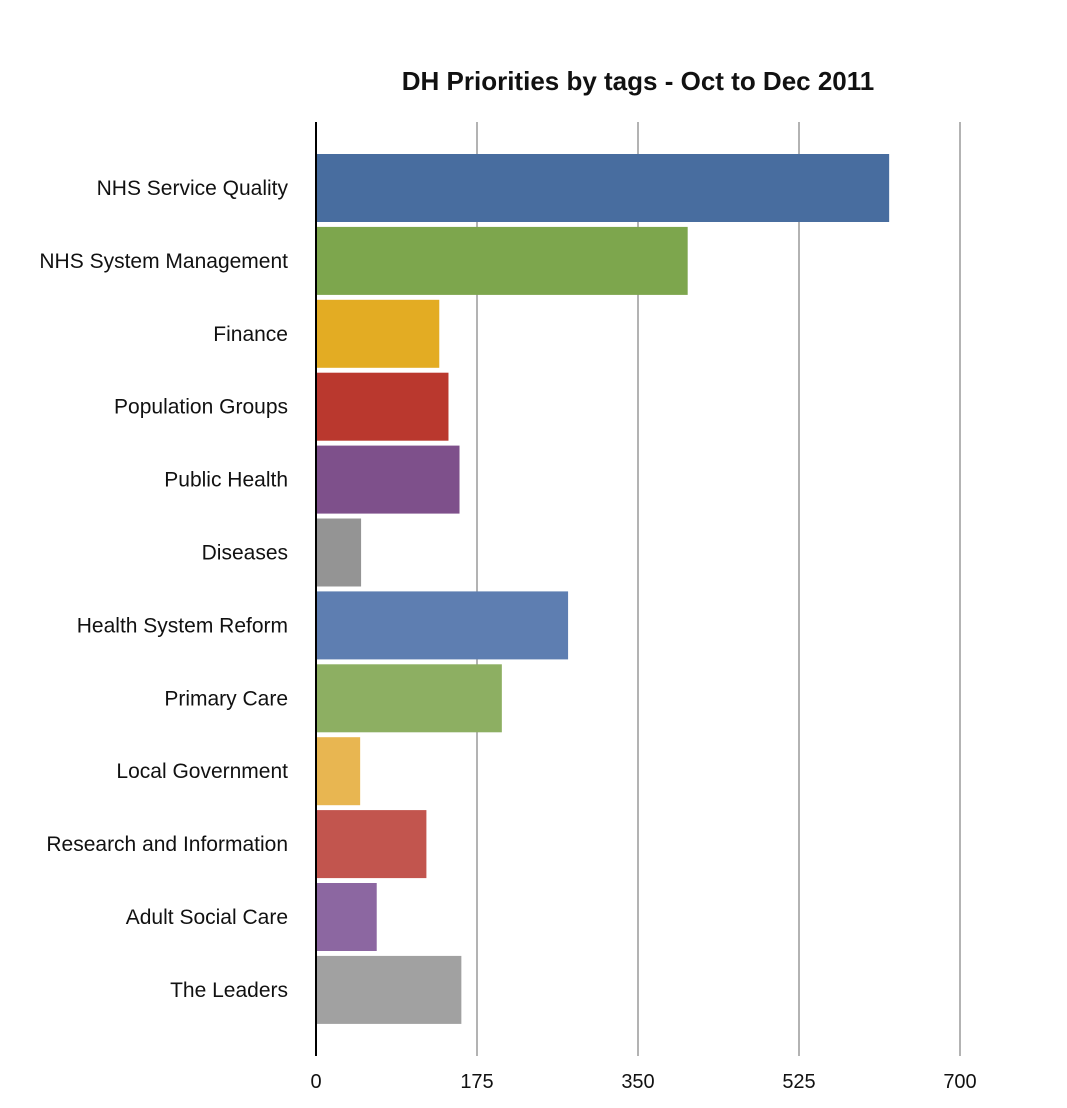 The height and width of the screenshot is (1108, 1067). I want to click on chart-title: DH Priorities by tags - Oct to Dec 2011, so click(638, 81).